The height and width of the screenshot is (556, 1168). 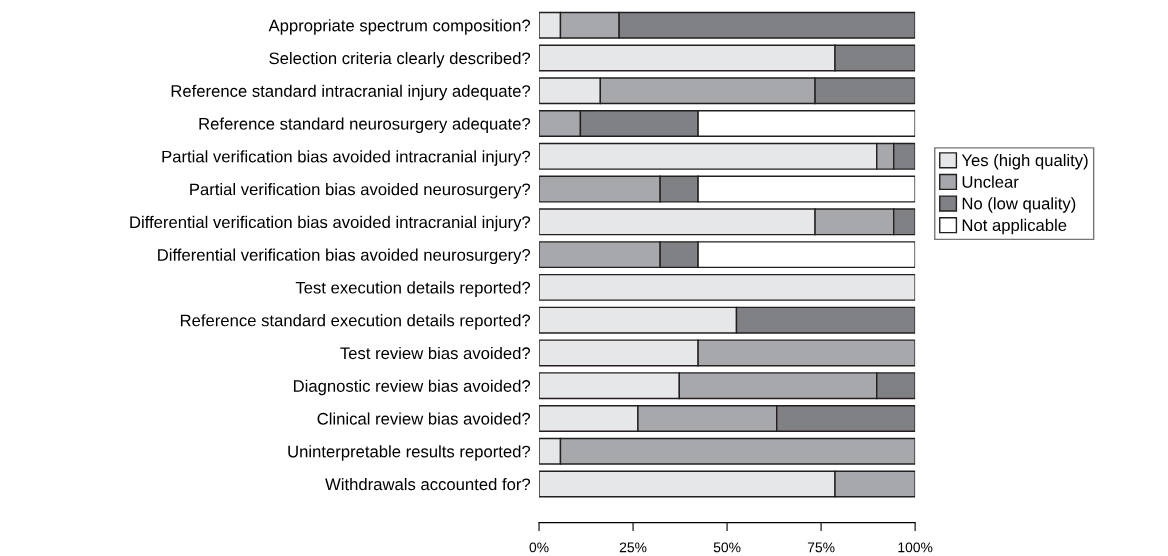 What do you see at coordinates (1024, 161) in the screenshot?
I see `legend-label: Yes (high quality)` at bounding box center [1024, 161].